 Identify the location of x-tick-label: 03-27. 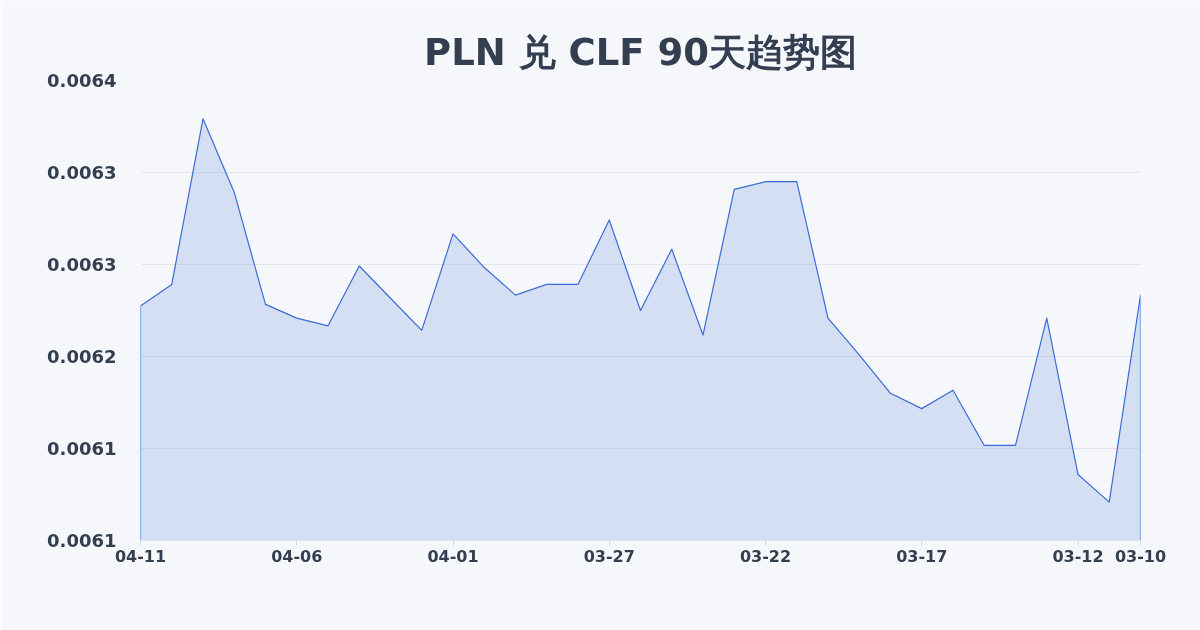
(609, 556).